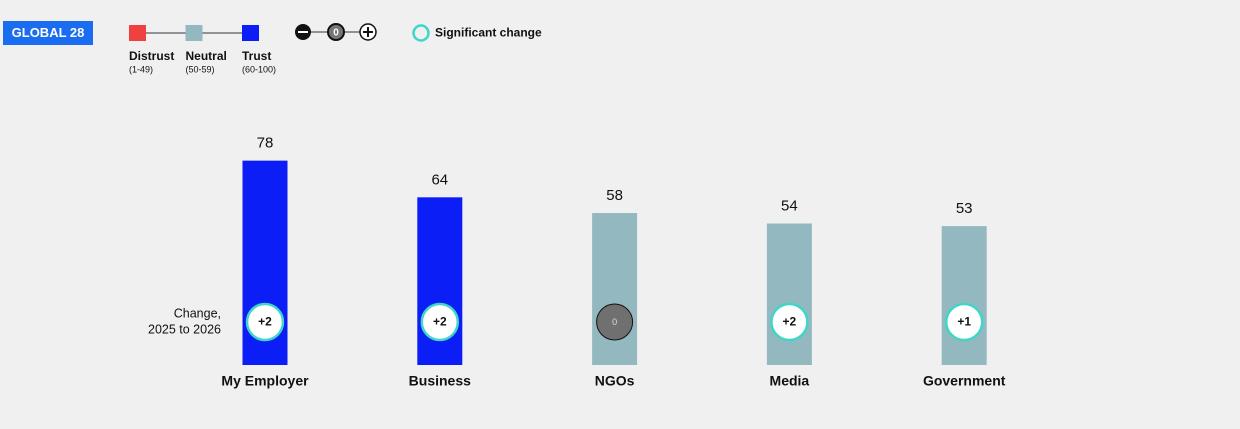 This screenshot has height=429, width=1240. I want to click on legend-range: (60-100), so click(259, 69).